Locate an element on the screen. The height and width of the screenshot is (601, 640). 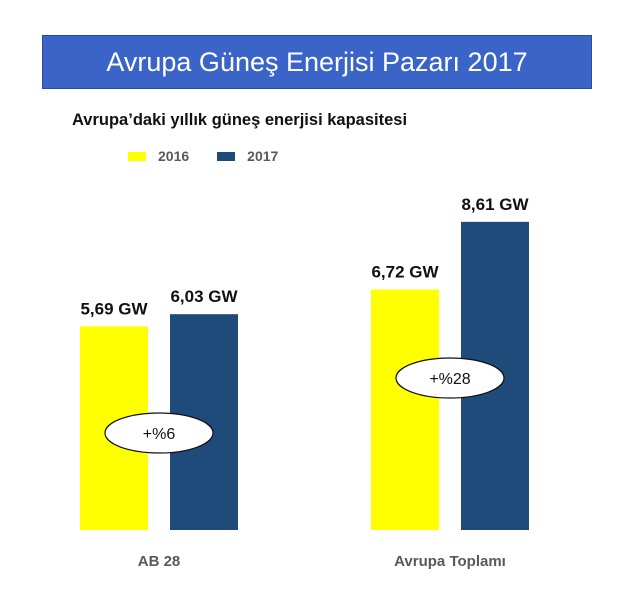
legend: 2016 2017 is located at coordinates (217, 156).